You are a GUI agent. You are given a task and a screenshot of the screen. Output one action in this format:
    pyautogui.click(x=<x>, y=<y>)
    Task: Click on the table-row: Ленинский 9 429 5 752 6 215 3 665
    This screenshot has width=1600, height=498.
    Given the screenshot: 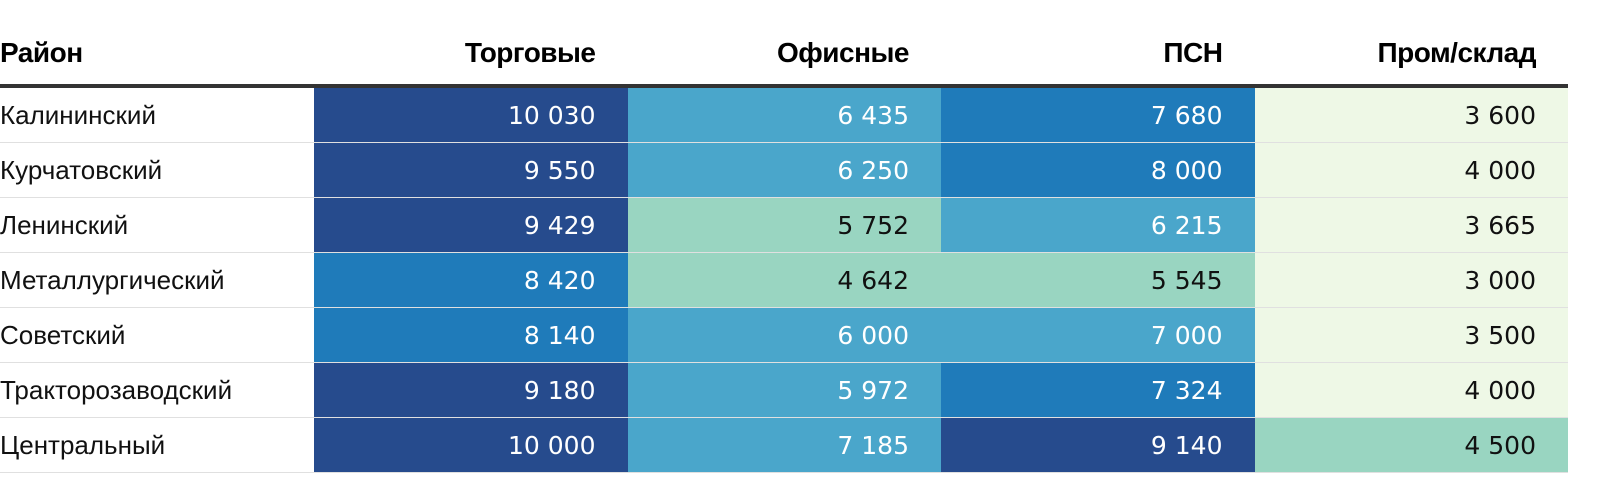 What is the action you would take?
    pyautogui.click(x=784, y=225)
    